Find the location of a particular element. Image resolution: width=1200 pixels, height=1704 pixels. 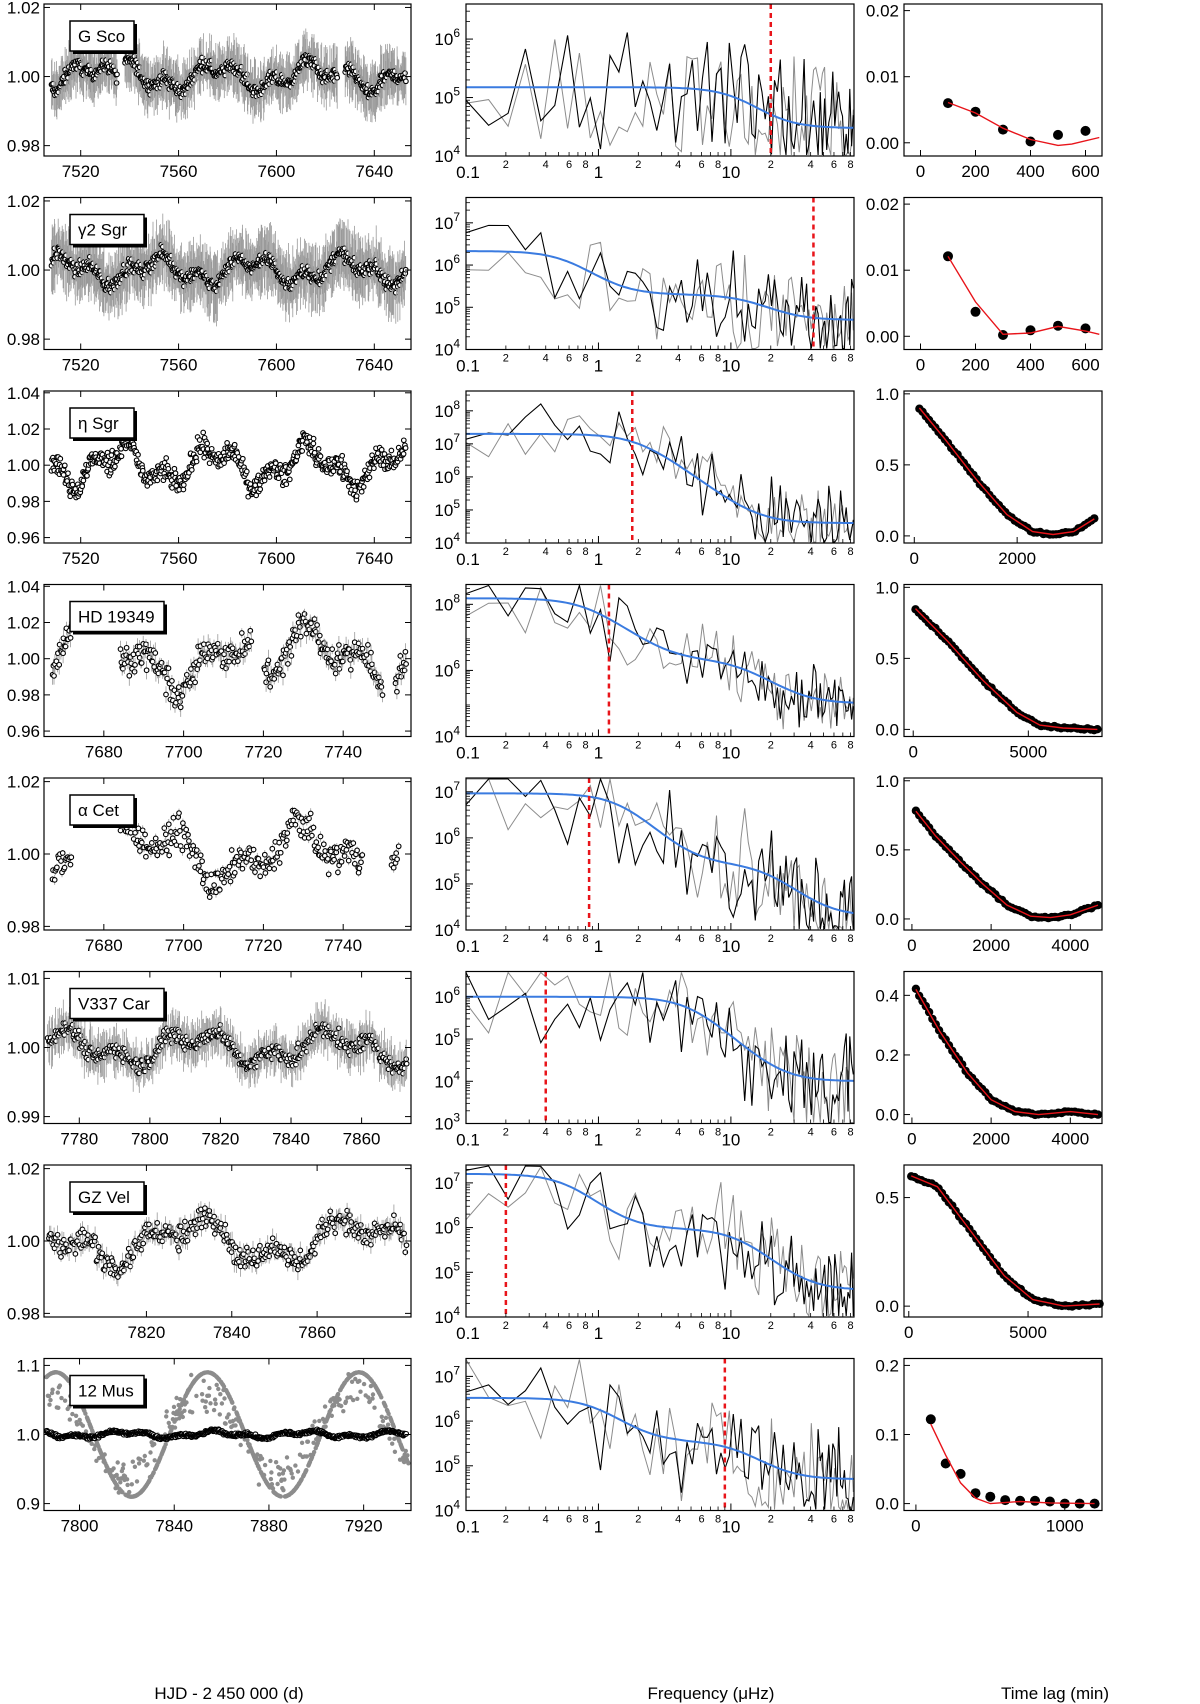

xtick-label: 7720 is located at coordinates (263, 752).